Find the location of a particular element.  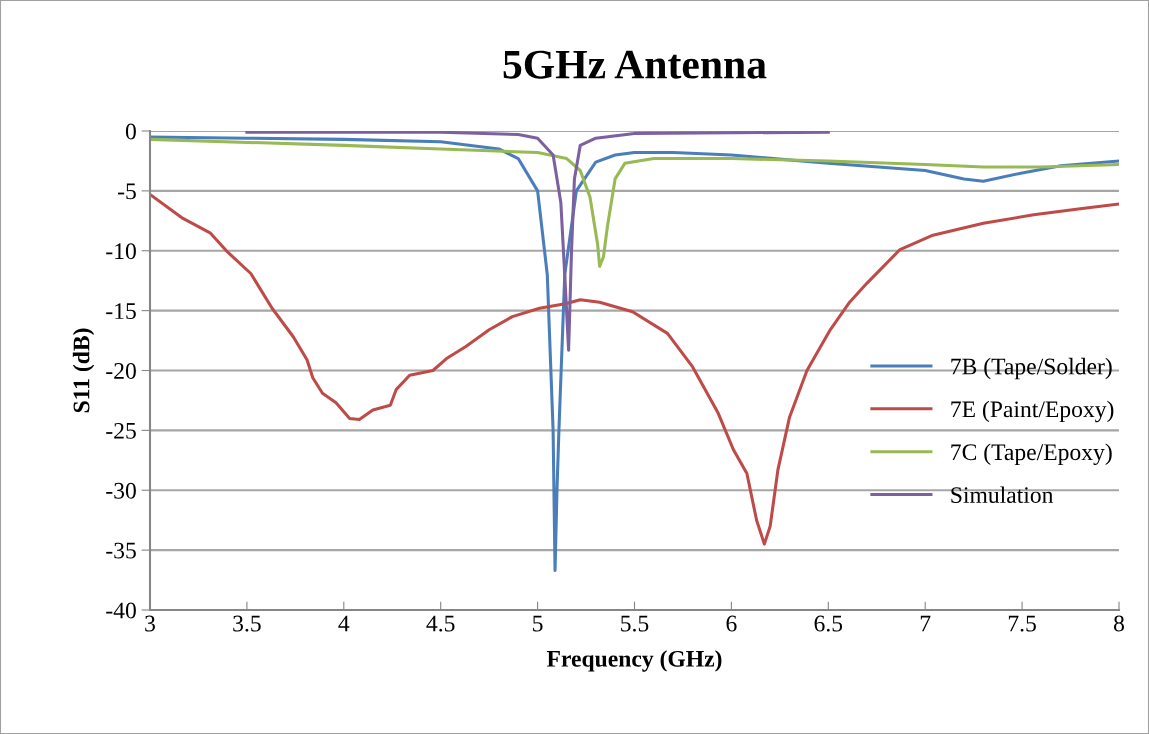

y-tick-label: -30 is located at coordinates (121, 490).